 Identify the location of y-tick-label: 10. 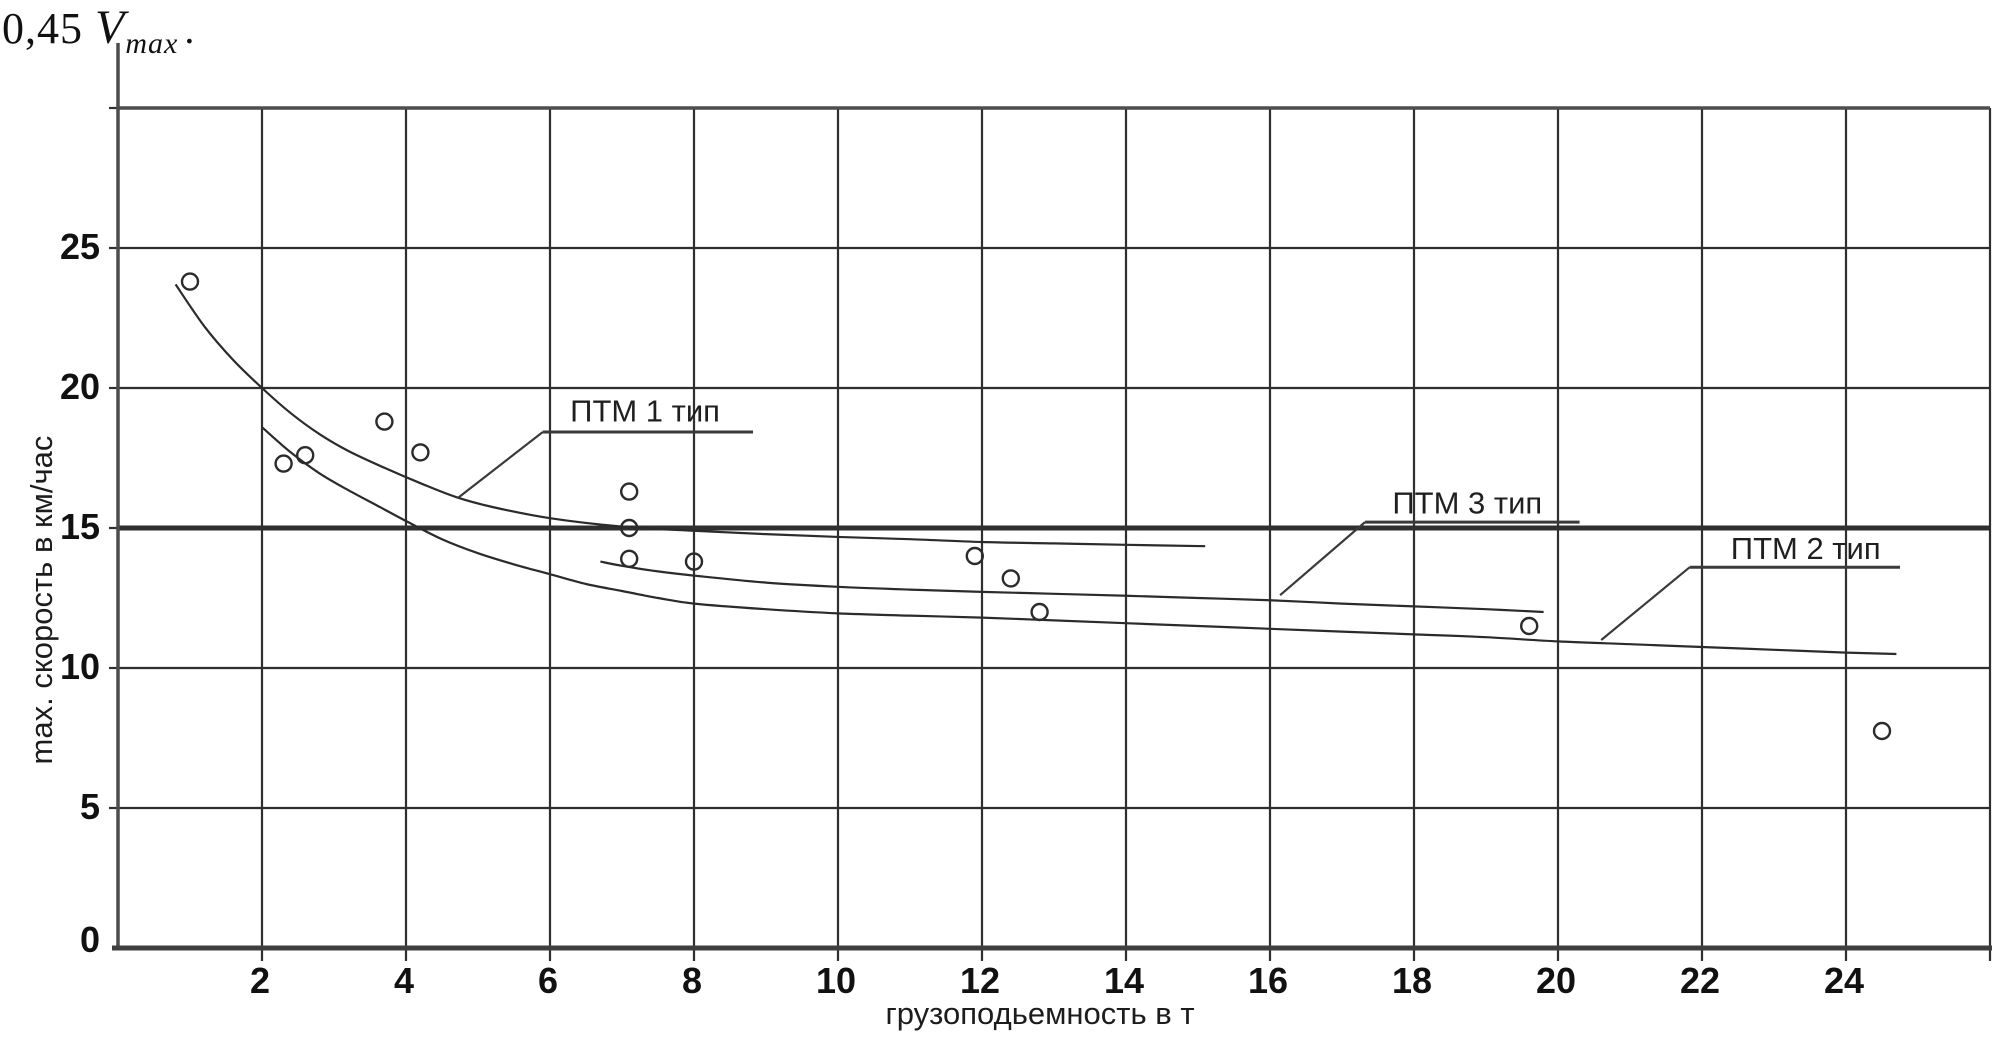
(80, 666).